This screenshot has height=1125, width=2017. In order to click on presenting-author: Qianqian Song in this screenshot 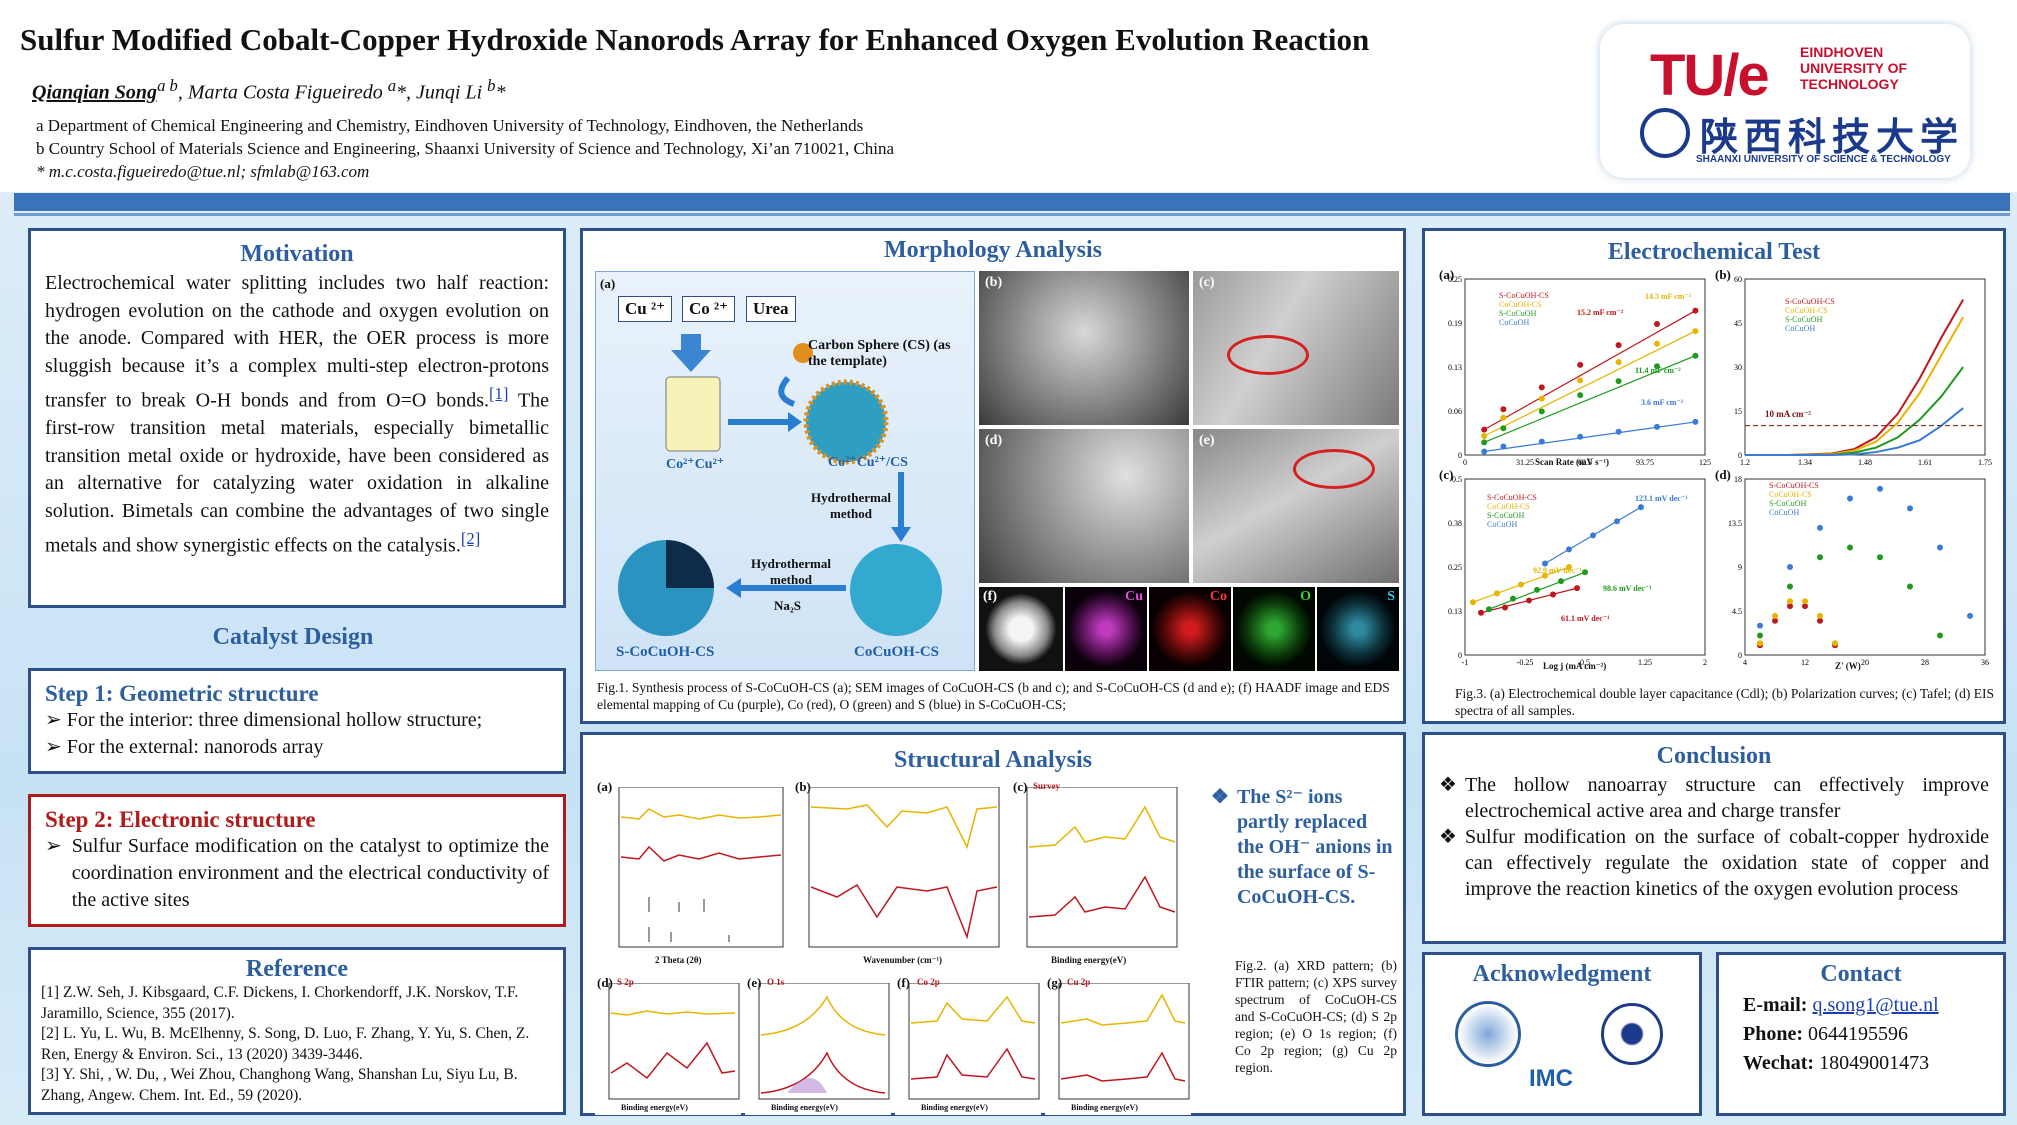, I will do `click(95, 92)`.